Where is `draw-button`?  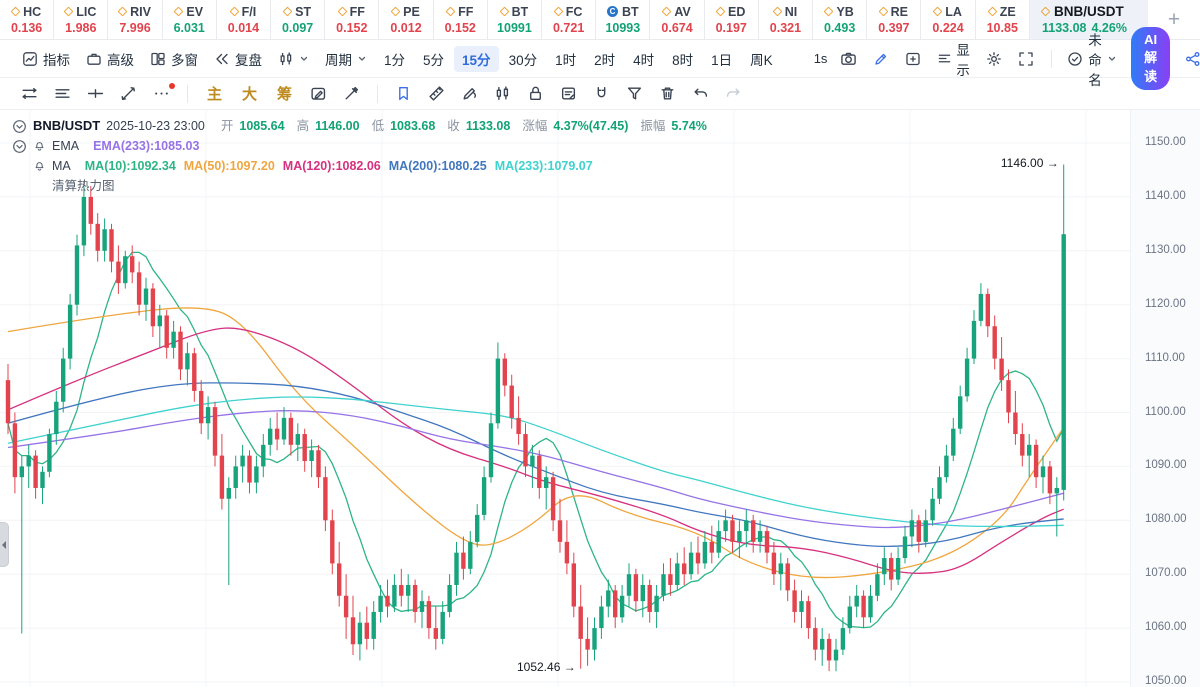
draw-button is located at coordinates (881, 59).